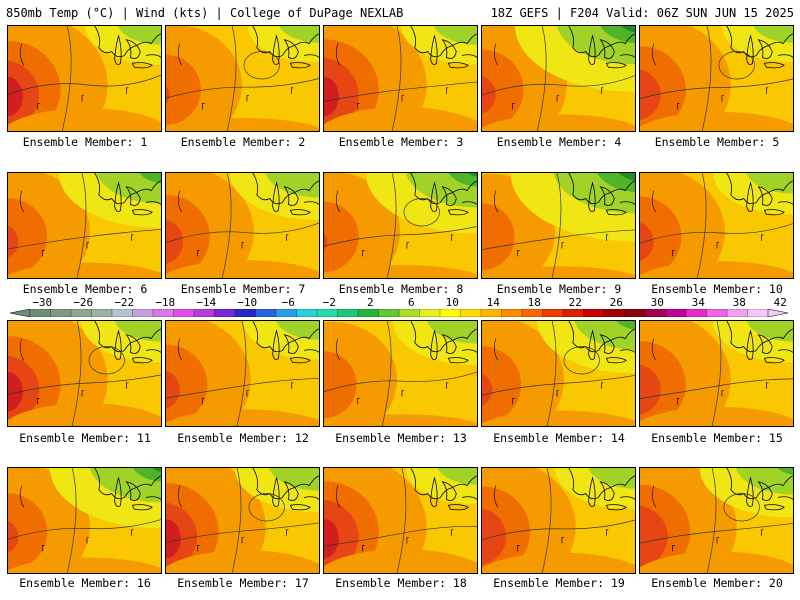 Image resolution: width=800 pixels, height=600 pixels. I want to click on ensemble-label-1: Ensemble Member: 1, so click(85, 142).